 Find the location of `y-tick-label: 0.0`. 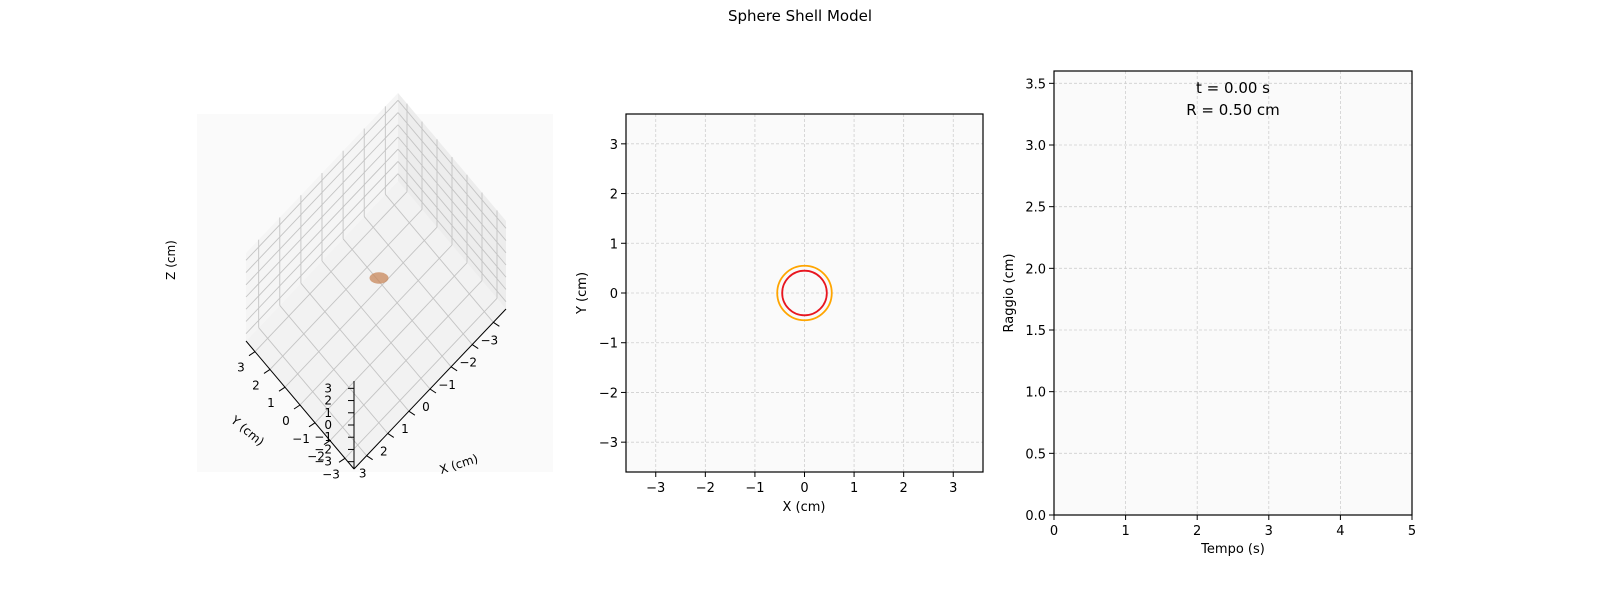

y-tick-label: 0.0 is located at coordinates (1035, 516).